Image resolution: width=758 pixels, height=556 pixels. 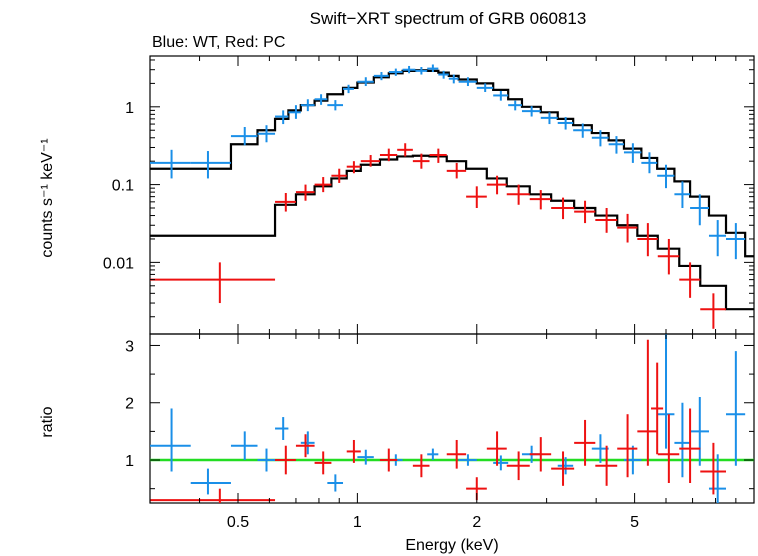 What do you see at coordinates (634, 522) in the screenshot?
I see `x-tick-label-5: 5` at bounding box center [634, 522].